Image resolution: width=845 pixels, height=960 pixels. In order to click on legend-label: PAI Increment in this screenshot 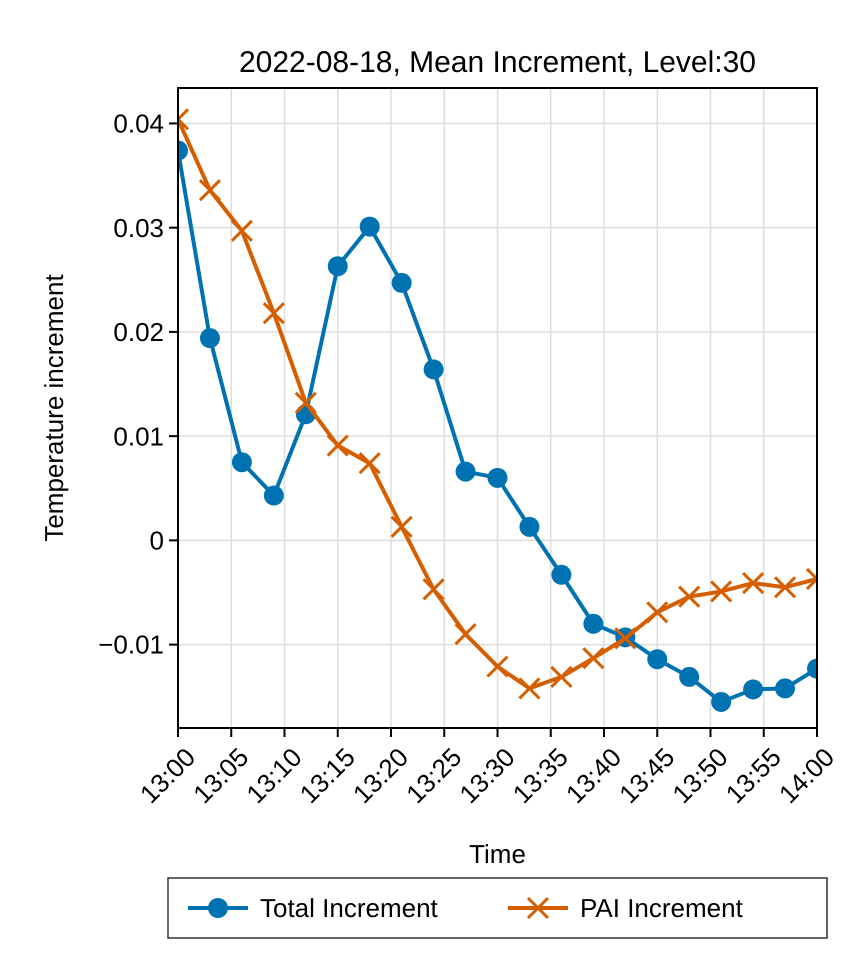, I will do `click(662, 908)`.